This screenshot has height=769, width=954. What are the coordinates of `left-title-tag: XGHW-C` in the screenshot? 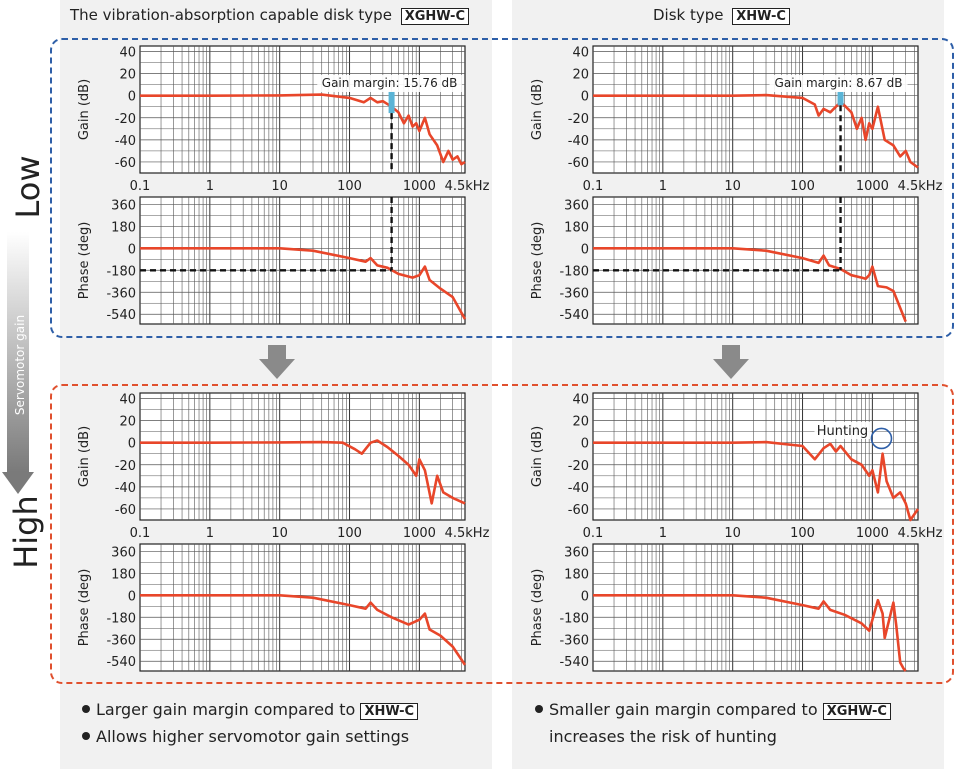 It's located at (434, 16).